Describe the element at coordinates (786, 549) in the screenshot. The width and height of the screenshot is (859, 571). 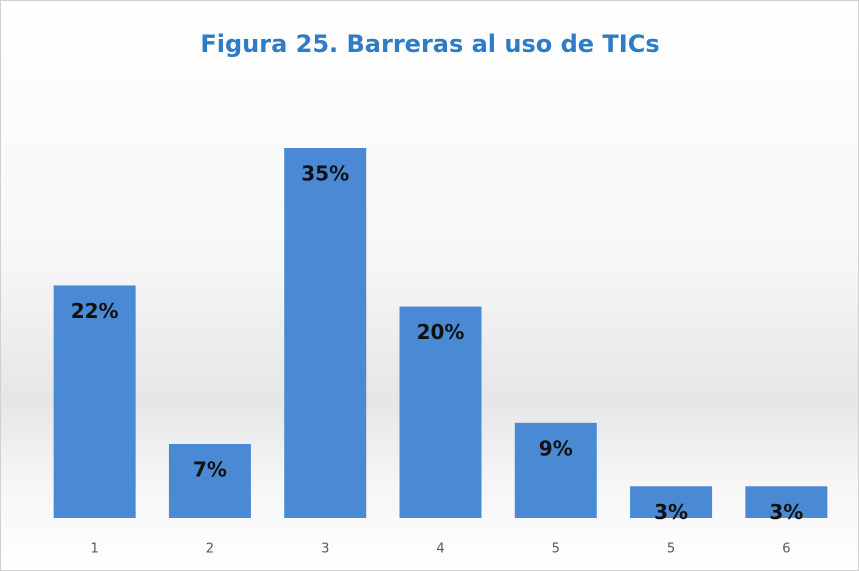
I see `x-tick-label: 6` at that location.